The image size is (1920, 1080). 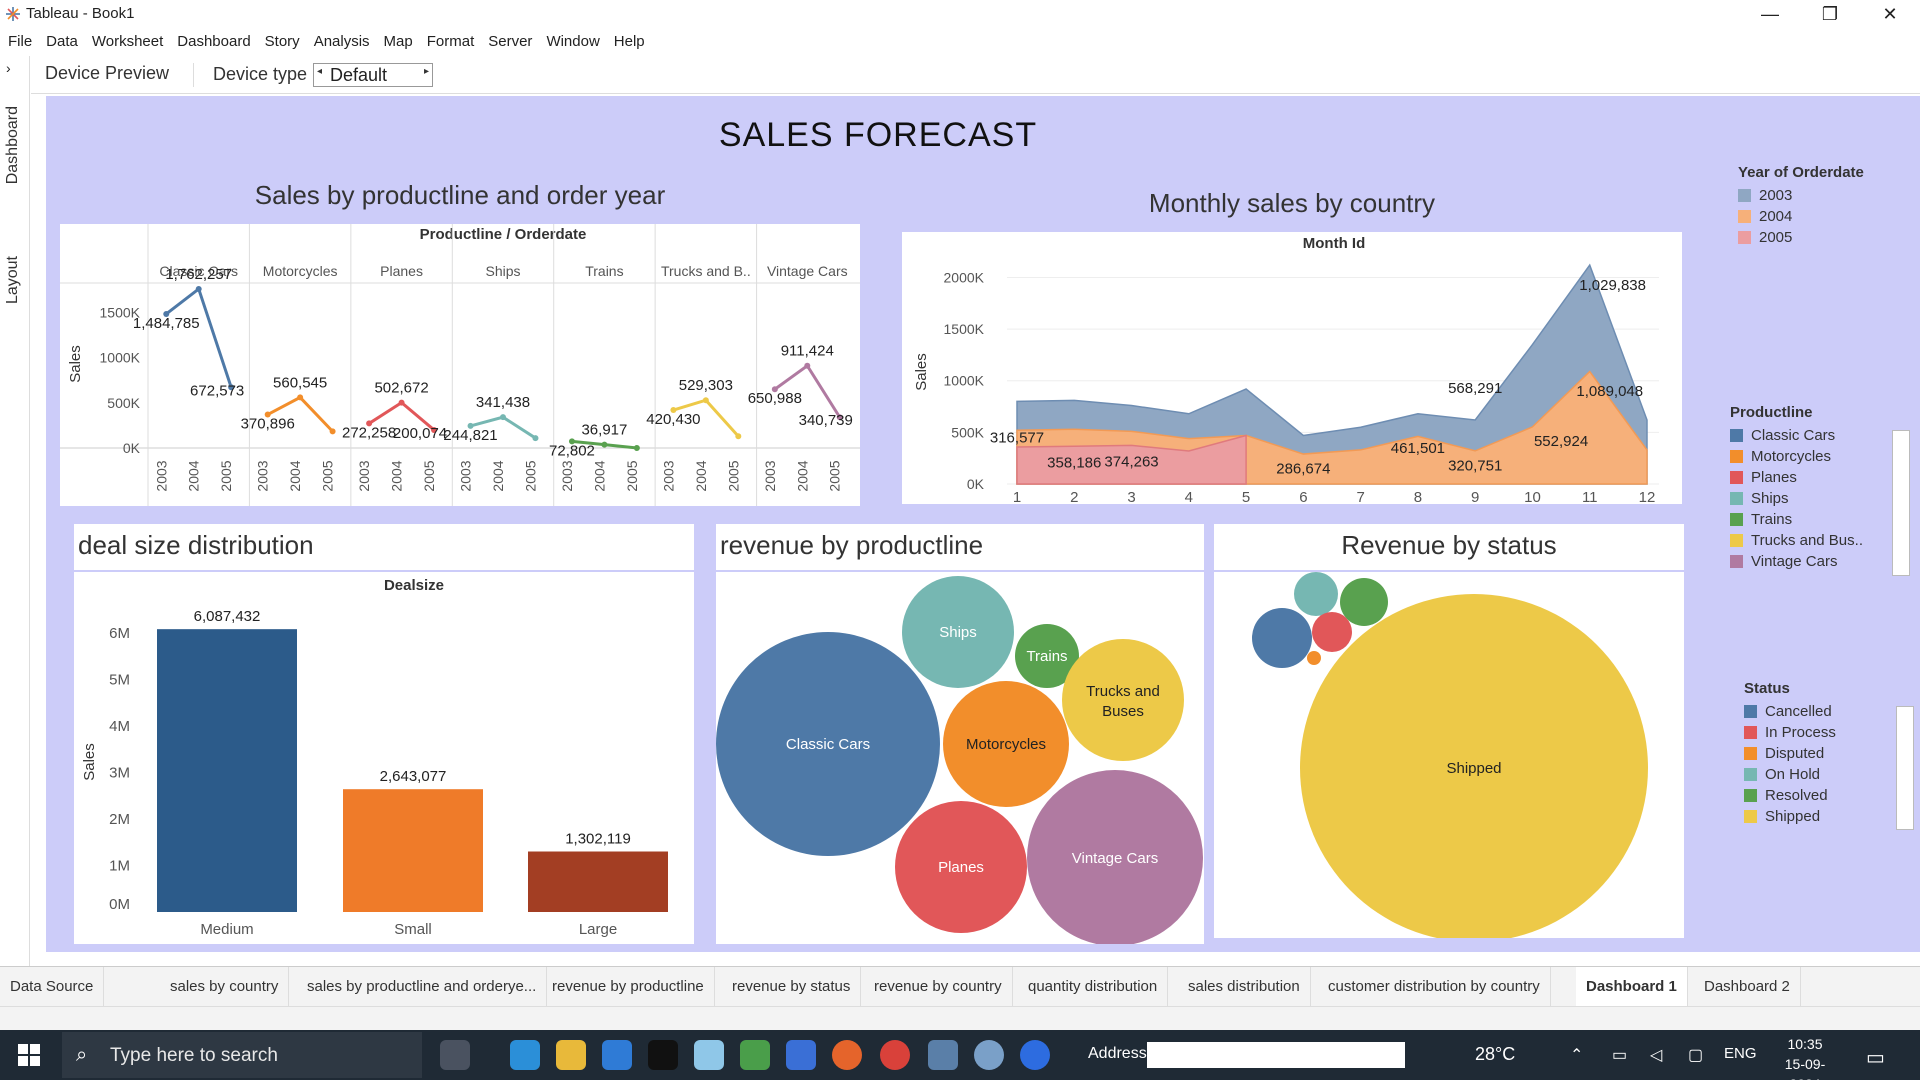 What do you see at coordinates (1656, 1055) in the screenshot?
I see `volume-icon: ◁` at bounding box center [1656, 1055].